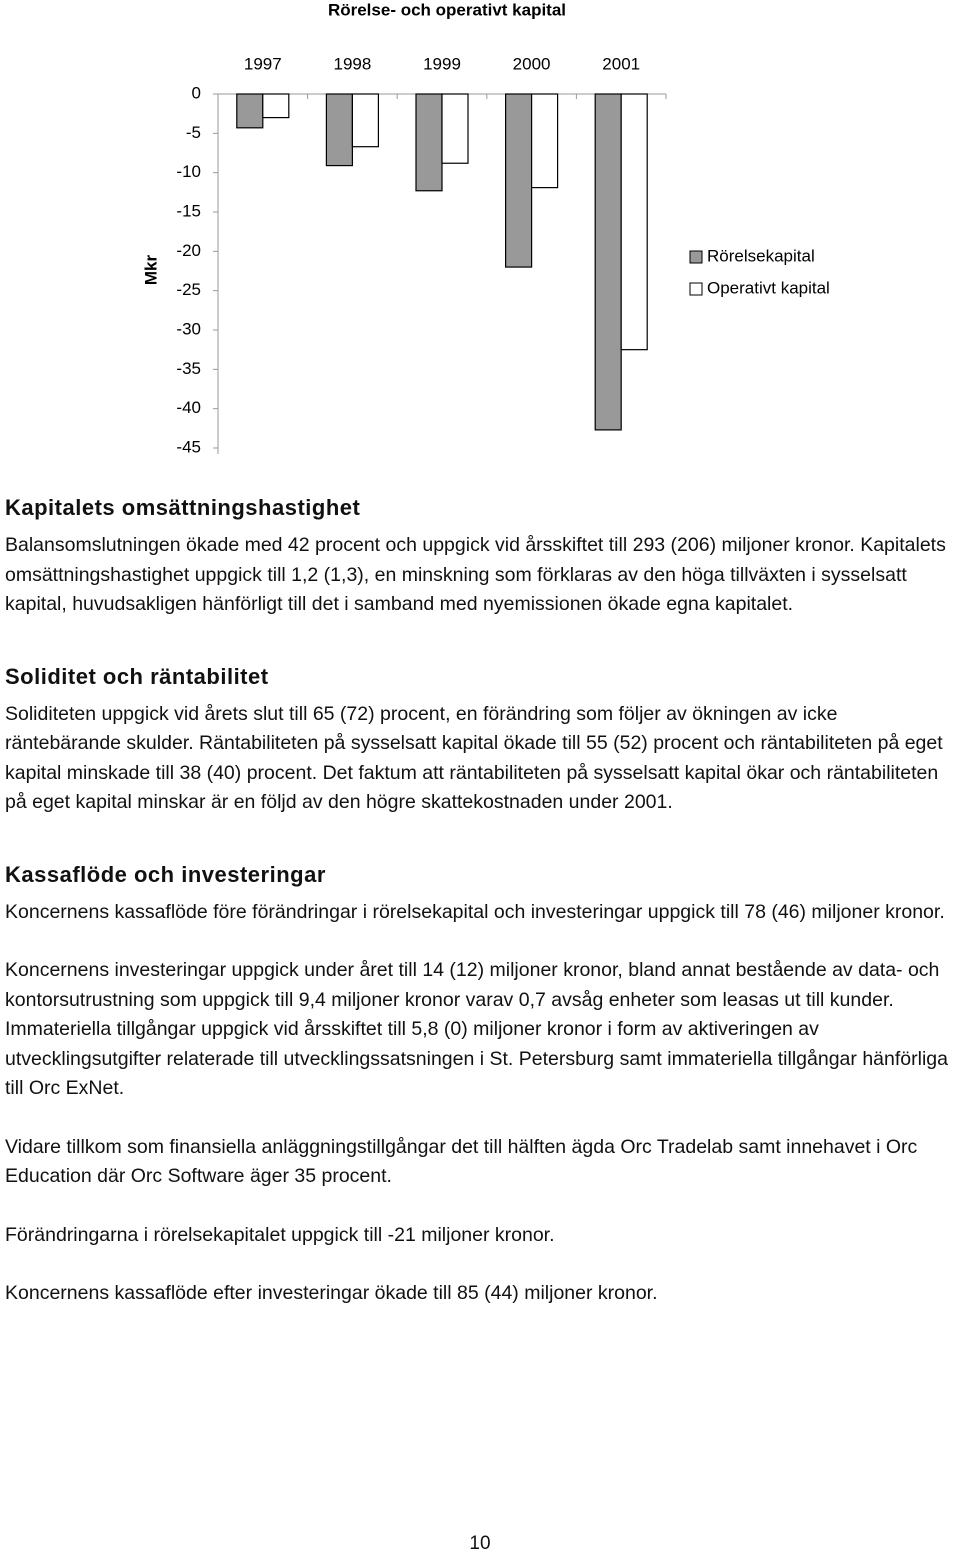  What do you see at coordinates (188, 368) in the screenshot?
I see `y-tick-label: -35` at bounding box center [188, 368].